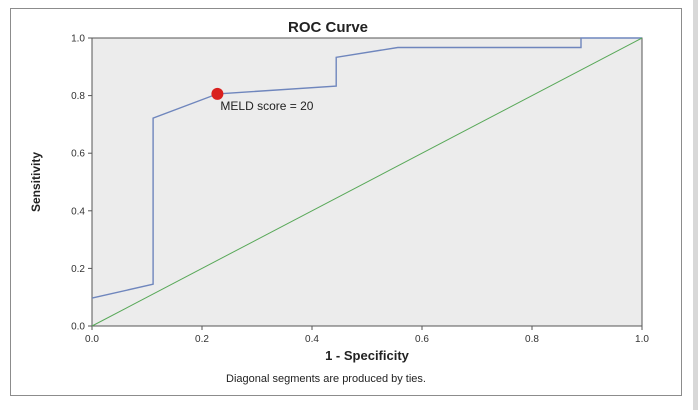 The width and height of the screenshot is (698, 410). Describe the element at coordinates (36, 182) in the screenshot. I see `y-axis-label: Sensitivity` at that location.